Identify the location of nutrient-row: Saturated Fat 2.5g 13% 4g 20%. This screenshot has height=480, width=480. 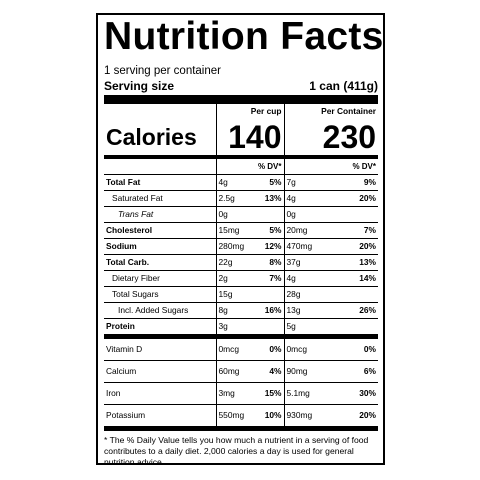
(241, 198).